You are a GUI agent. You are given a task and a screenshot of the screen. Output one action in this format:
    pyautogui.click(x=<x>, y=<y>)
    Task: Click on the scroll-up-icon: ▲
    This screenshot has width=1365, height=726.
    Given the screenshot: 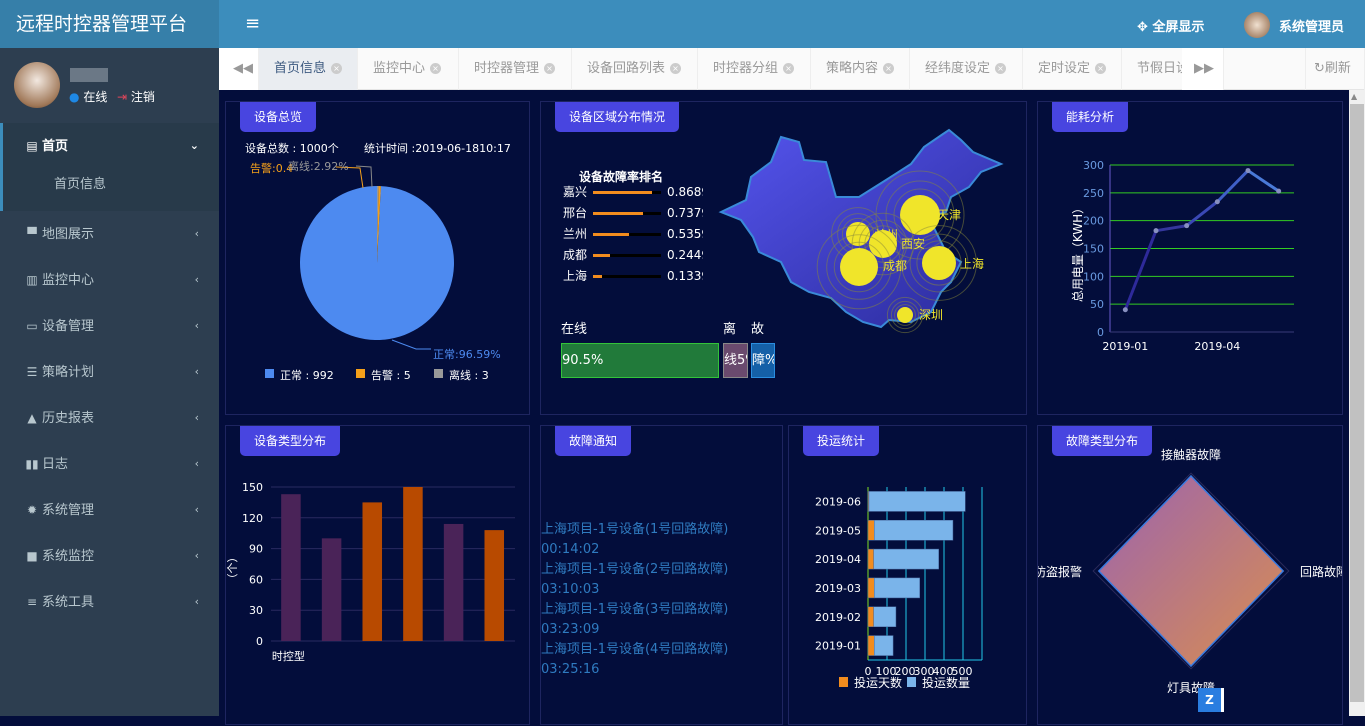 What is the action you would take?
    pyautogui.click(x=1354, y=96)
    